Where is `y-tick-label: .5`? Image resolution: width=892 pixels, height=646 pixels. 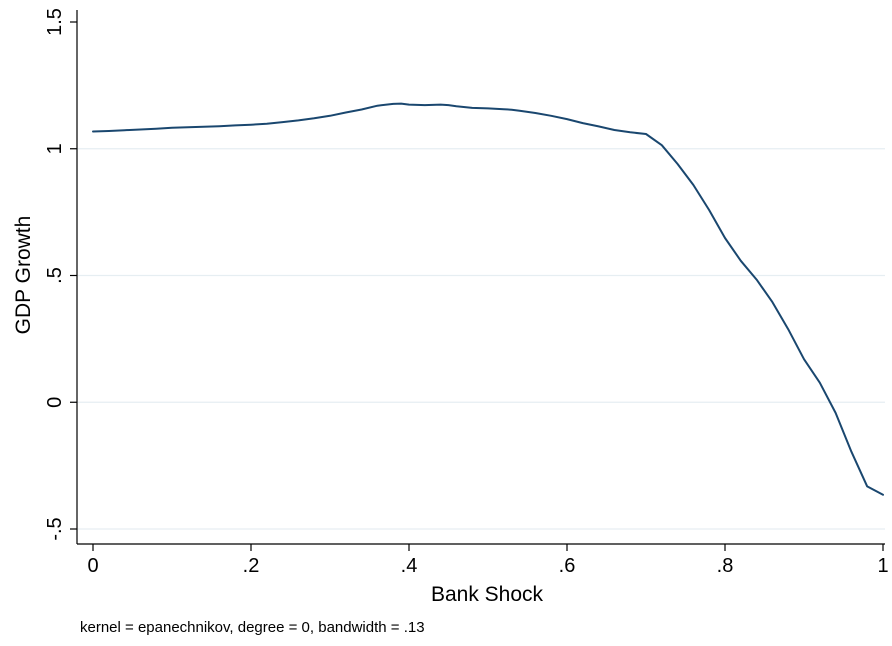
y-tick-label: .5 is located at coordinates (55, 275).